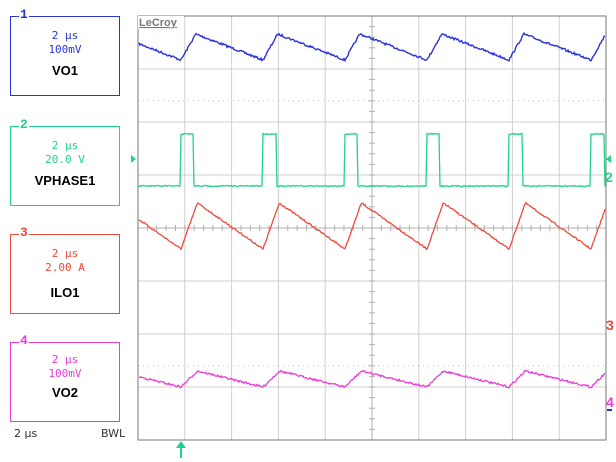  I want to click on channel-4-box: 4 2 µs 100mV VO2, so click(65, 378).